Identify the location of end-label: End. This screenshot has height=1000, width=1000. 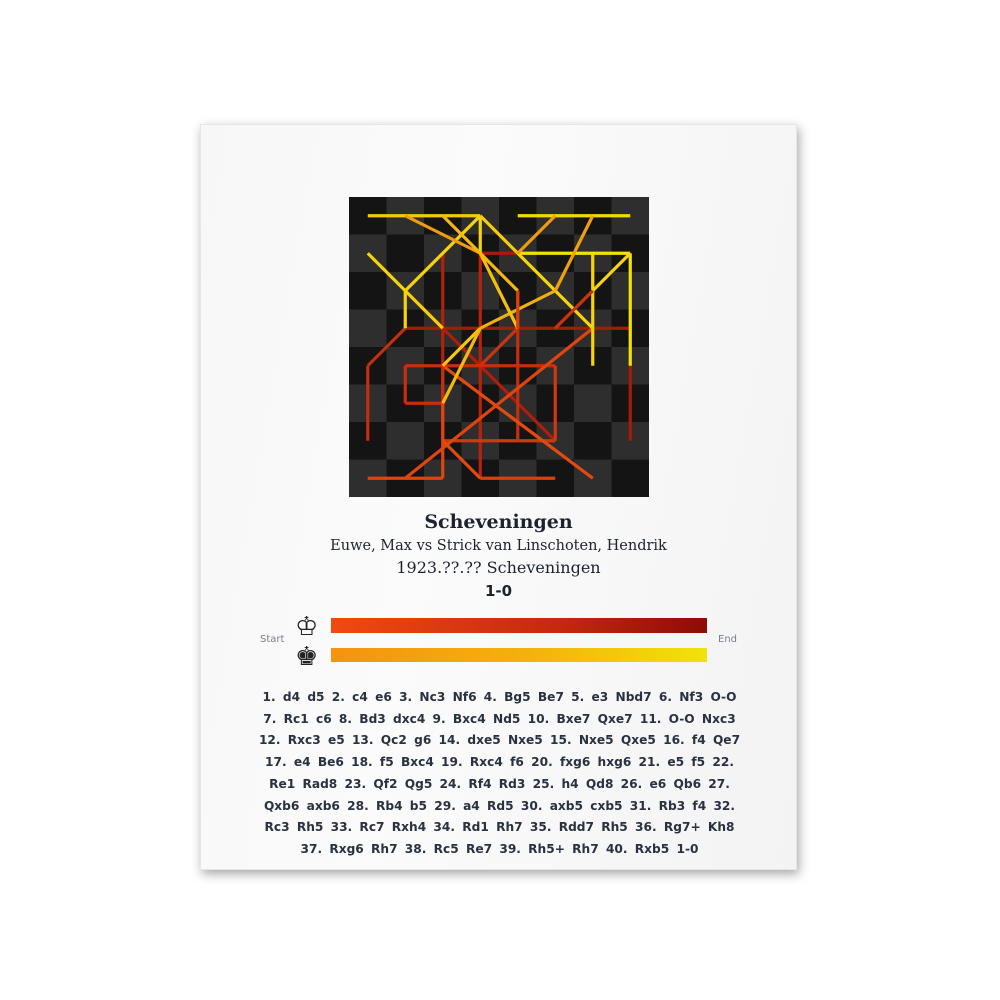
(728, 639).